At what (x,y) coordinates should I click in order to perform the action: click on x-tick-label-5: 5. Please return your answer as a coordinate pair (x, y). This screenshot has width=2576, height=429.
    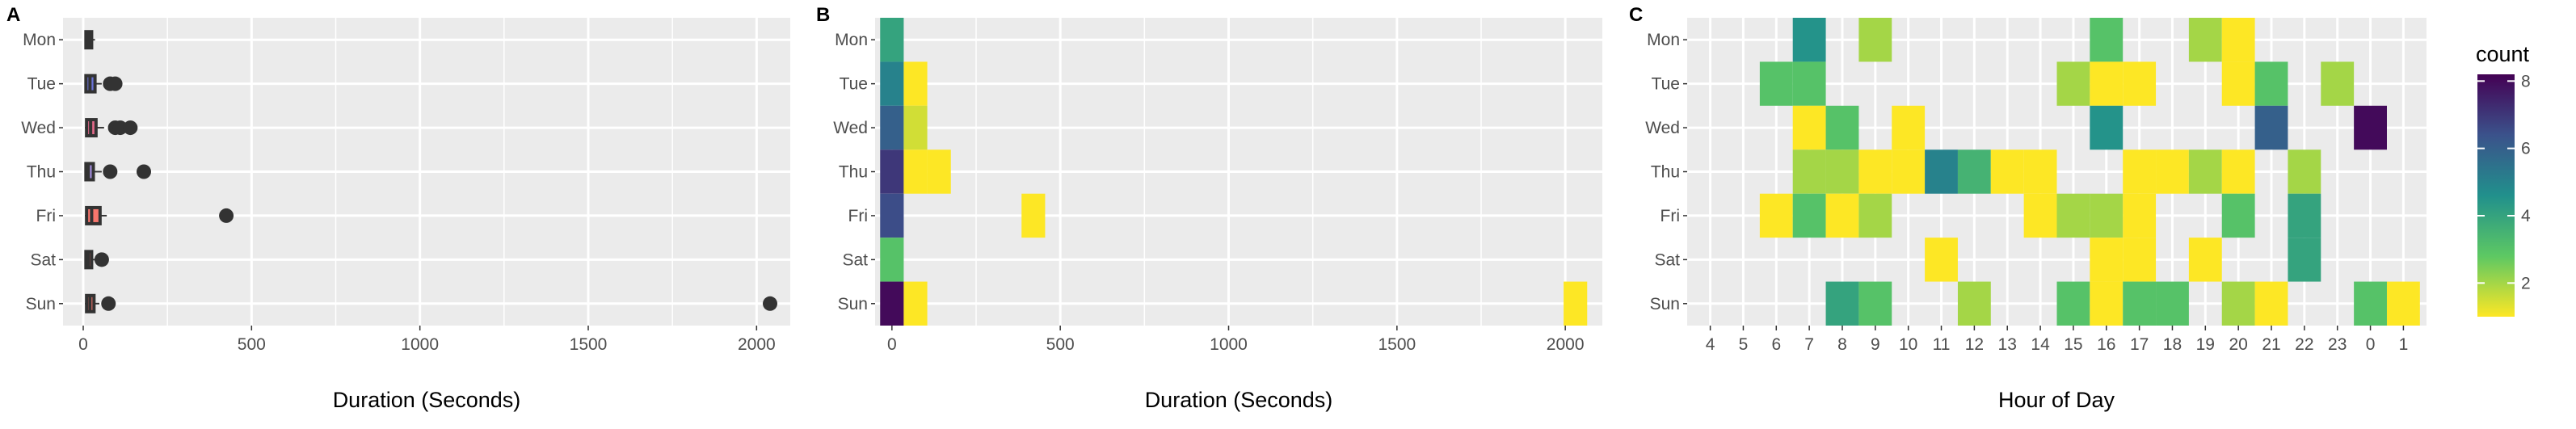
    Looking at the image, I should click on (1744, 344).